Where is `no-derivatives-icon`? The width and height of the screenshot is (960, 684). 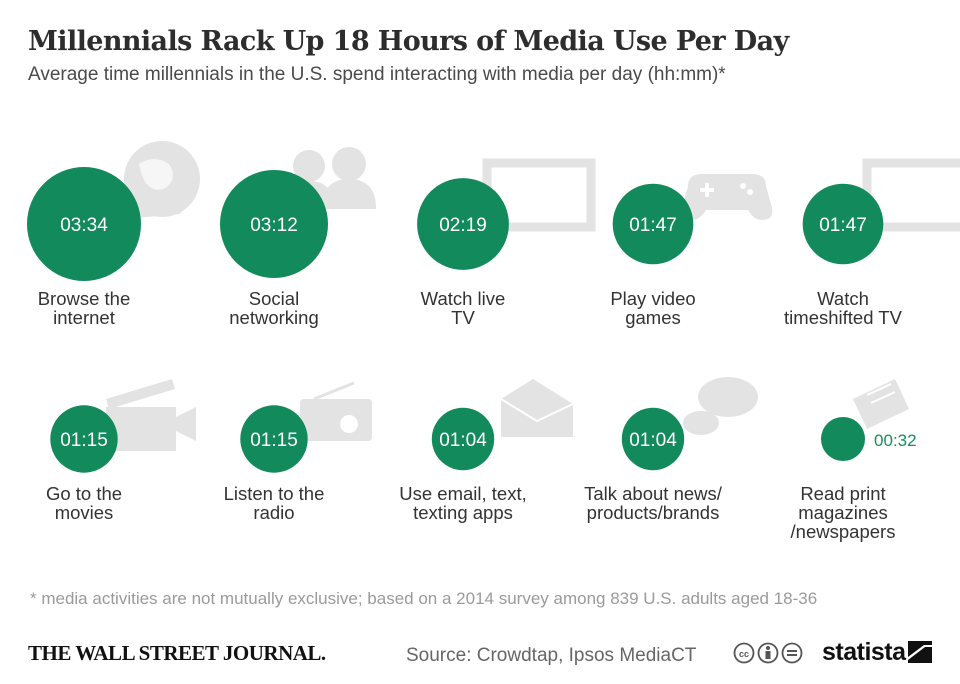
no-derivatives-icon is located at coordinates (792, 653).